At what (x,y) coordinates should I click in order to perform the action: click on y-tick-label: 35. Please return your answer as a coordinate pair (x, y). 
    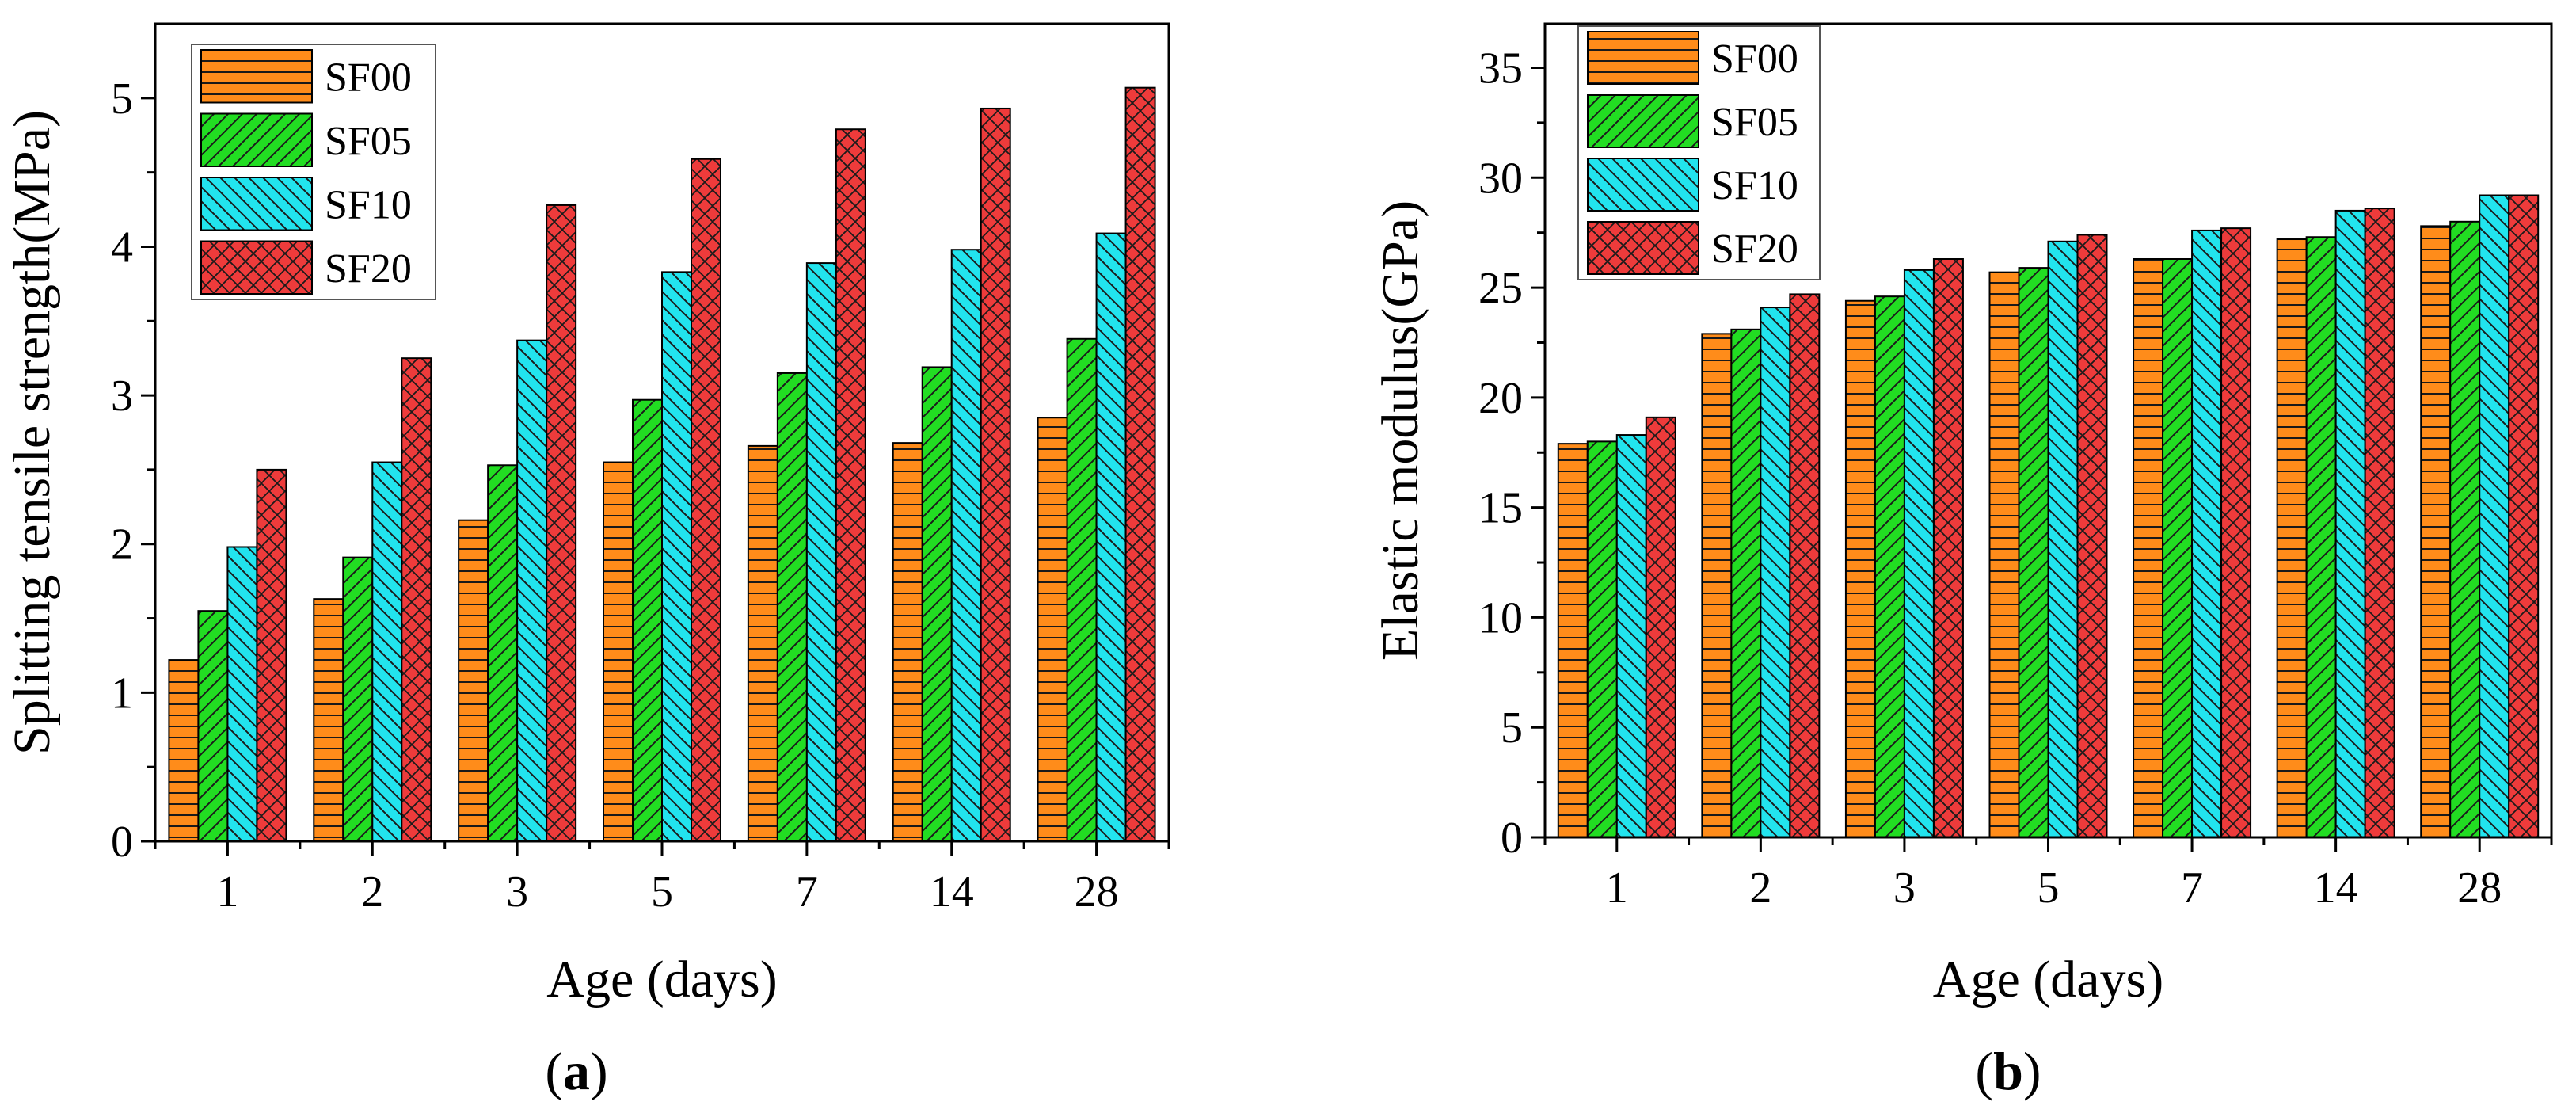
    Looking at the image, I should click on (1500, 68).